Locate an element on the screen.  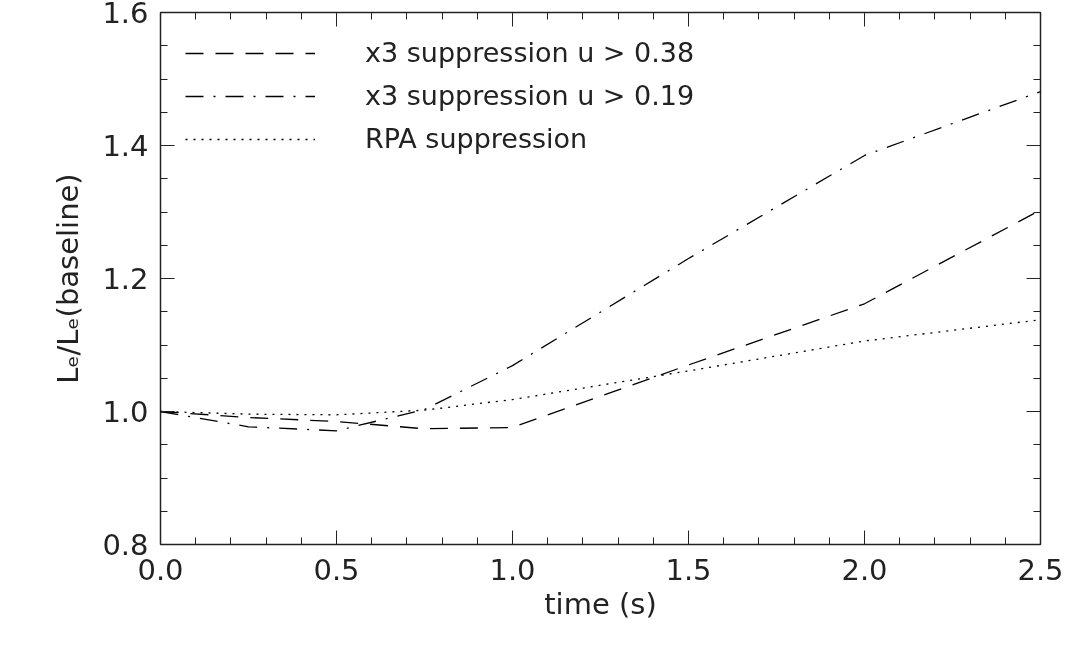
legend-label: x3 suppression u > 0.38 is located at coordinates (530, 52).